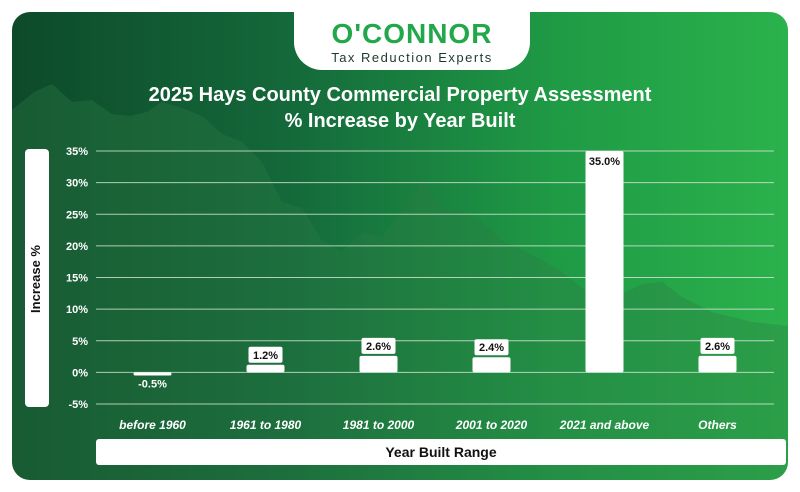 The image size is (800, 492). What do you see at coordinates (717, 425) in the screenshot?
I see `x-tick-label: Others` at bounding box center [717, 425].